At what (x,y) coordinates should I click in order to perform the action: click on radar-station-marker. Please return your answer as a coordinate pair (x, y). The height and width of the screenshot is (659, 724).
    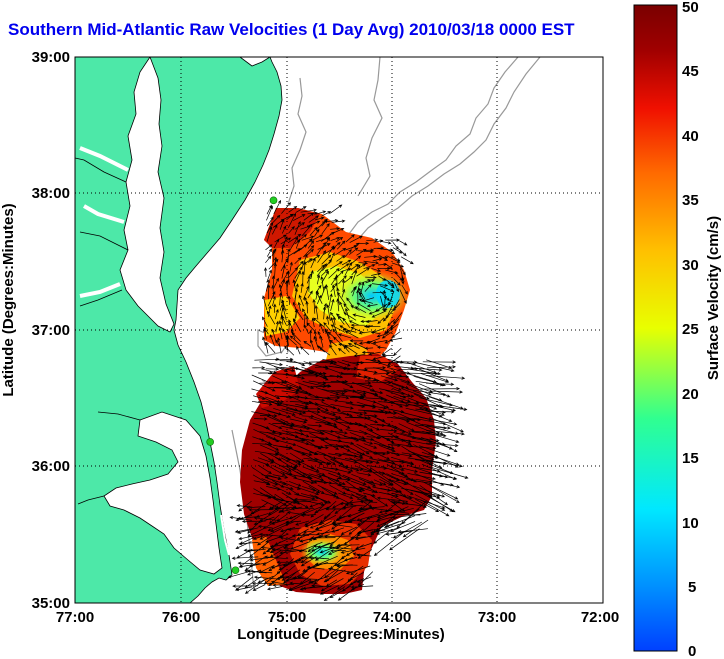
    Looking at the image, I should click on (288, 50).